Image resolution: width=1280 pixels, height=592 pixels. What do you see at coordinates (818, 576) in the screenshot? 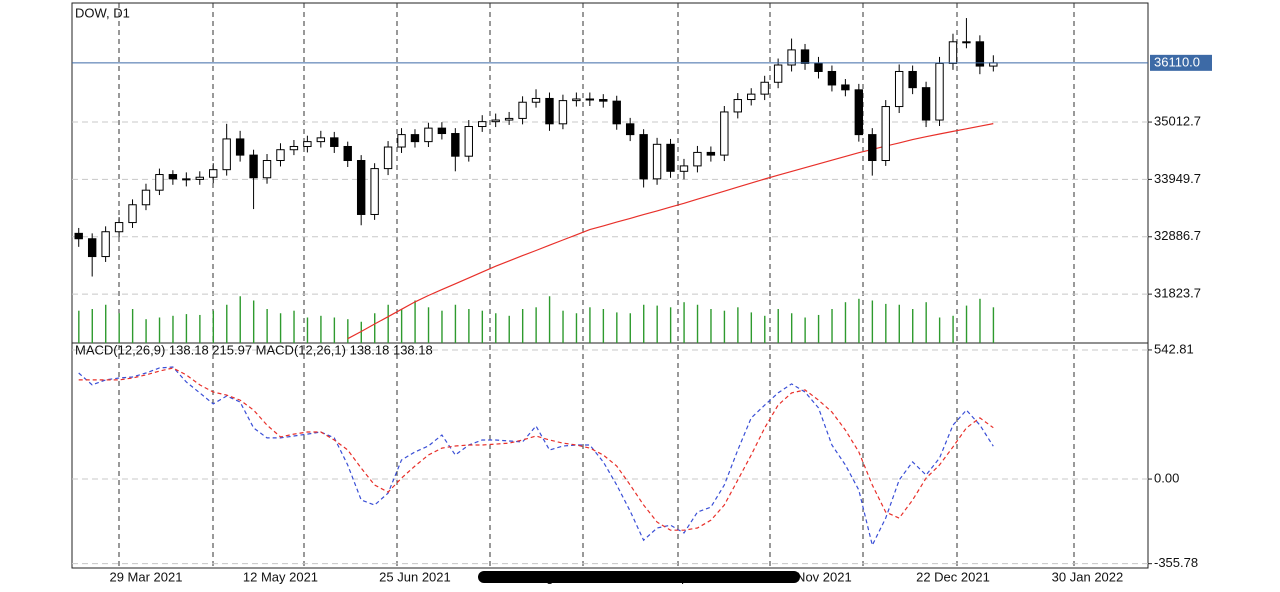
I see `x-tick-label: 8 Nov 2021` at bounding box center [818, 576].